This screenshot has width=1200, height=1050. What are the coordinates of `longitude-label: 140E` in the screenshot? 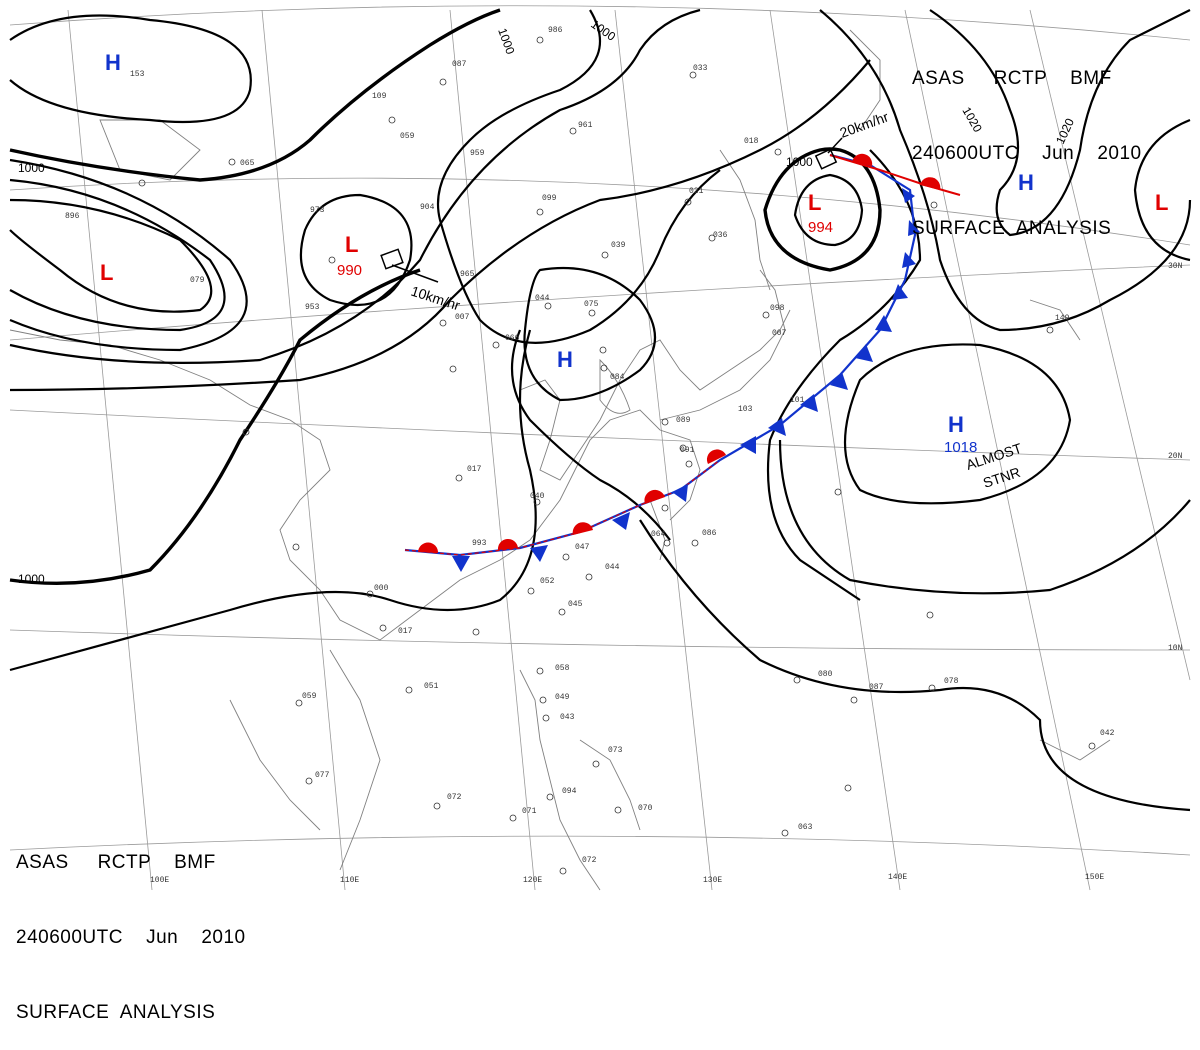 It's located at (897, 877).